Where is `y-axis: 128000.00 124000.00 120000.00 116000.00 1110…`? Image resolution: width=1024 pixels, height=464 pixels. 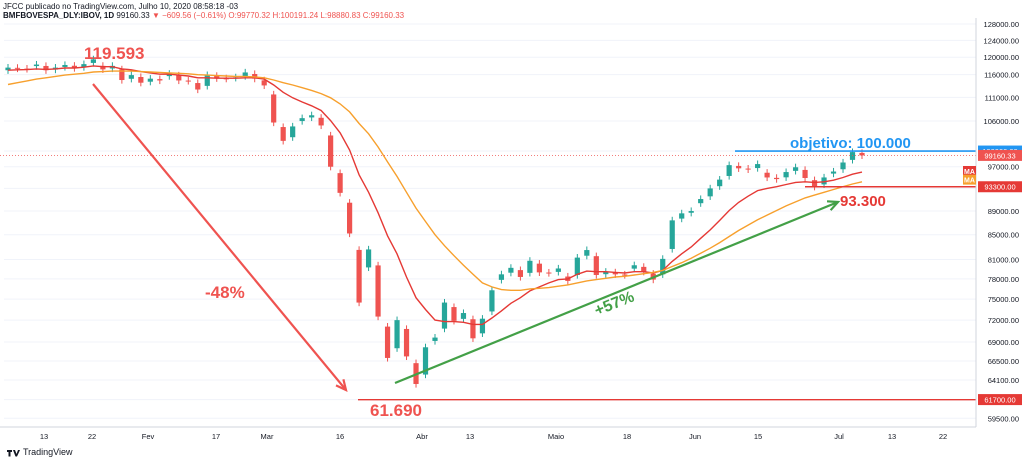 y-axis: 128000.00 124000.00 120000.00 116000.00 1110… is located at coordinates (997, 222).